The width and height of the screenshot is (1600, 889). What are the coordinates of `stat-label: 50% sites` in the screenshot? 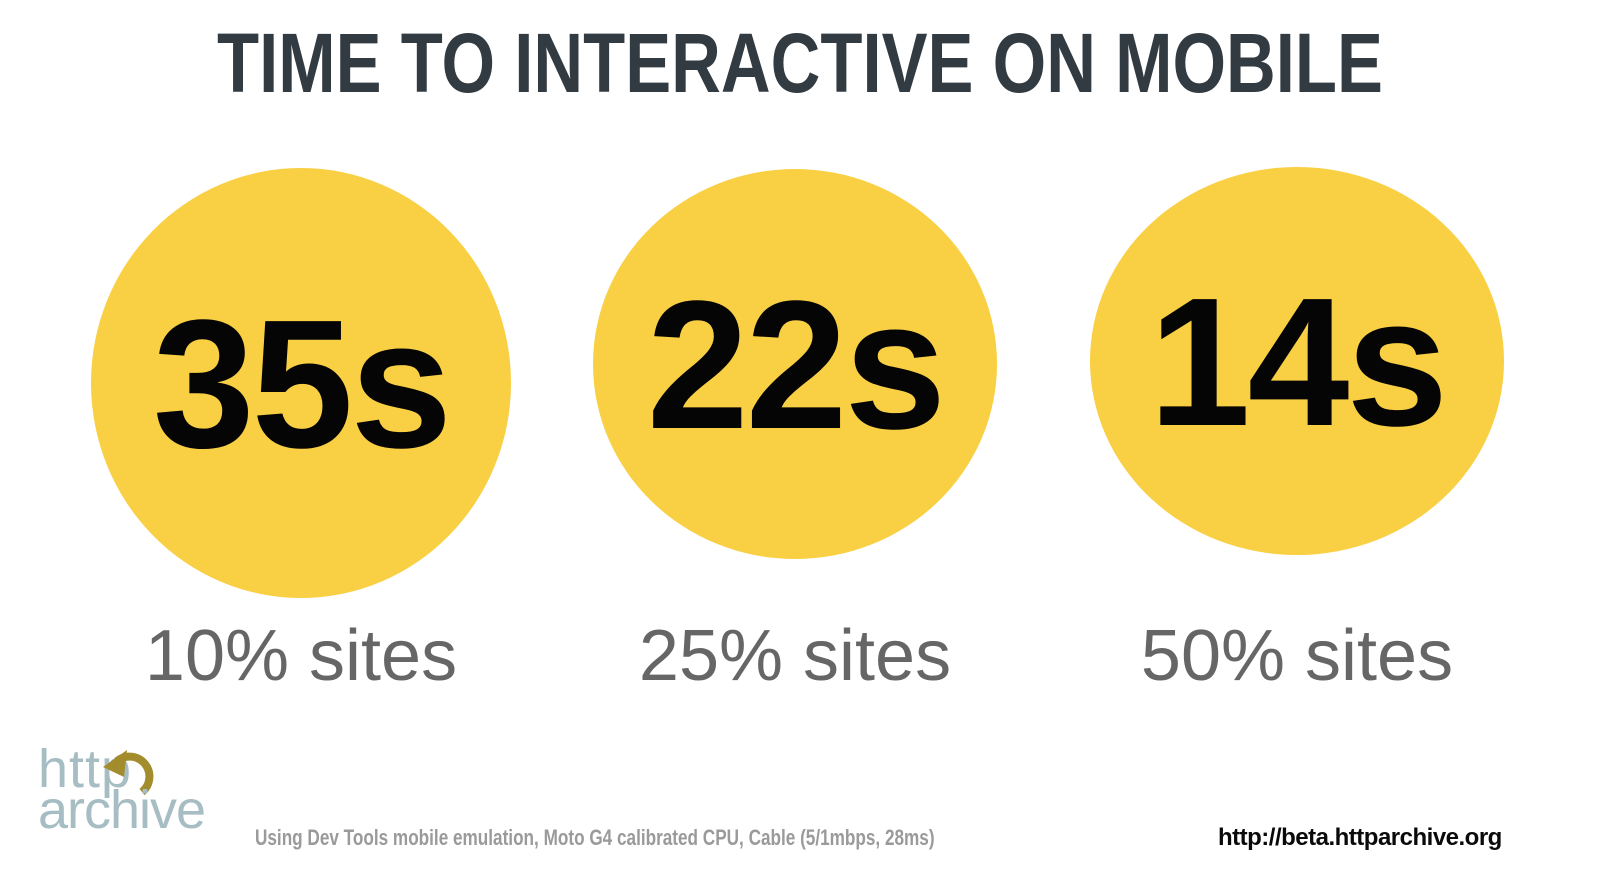 It's located at (1297, 656).